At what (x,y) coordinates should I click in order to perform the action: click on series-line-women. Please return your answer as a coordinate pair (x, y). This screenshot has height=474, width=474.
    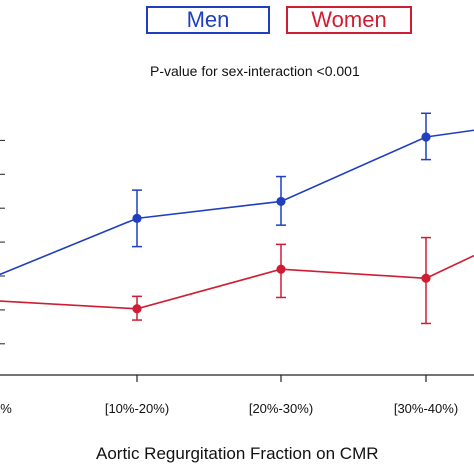
    Looking at the image, I should click on (237, 282).